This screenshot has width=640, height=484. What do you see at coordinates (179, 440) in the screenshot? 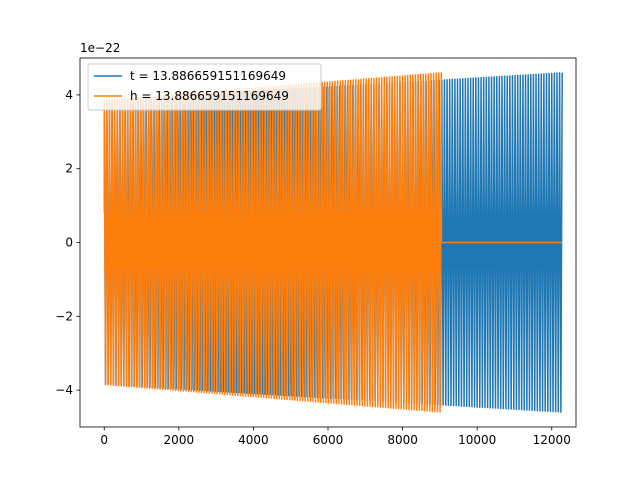
I see `x-tick-label: 2000` at bounding box center [179, 440].